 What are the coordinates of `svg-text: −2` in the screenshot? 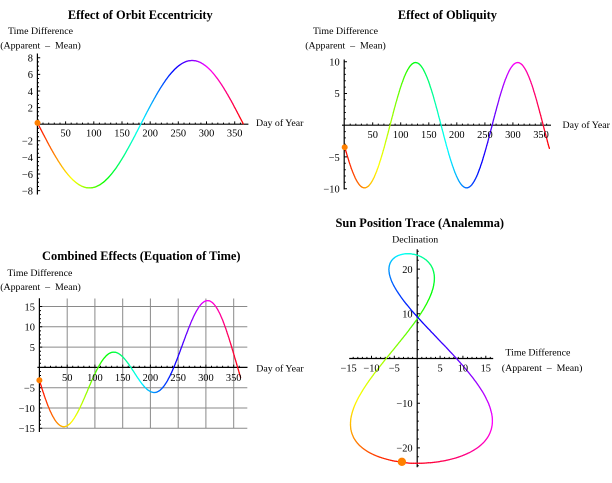 It's located at (27, 142).